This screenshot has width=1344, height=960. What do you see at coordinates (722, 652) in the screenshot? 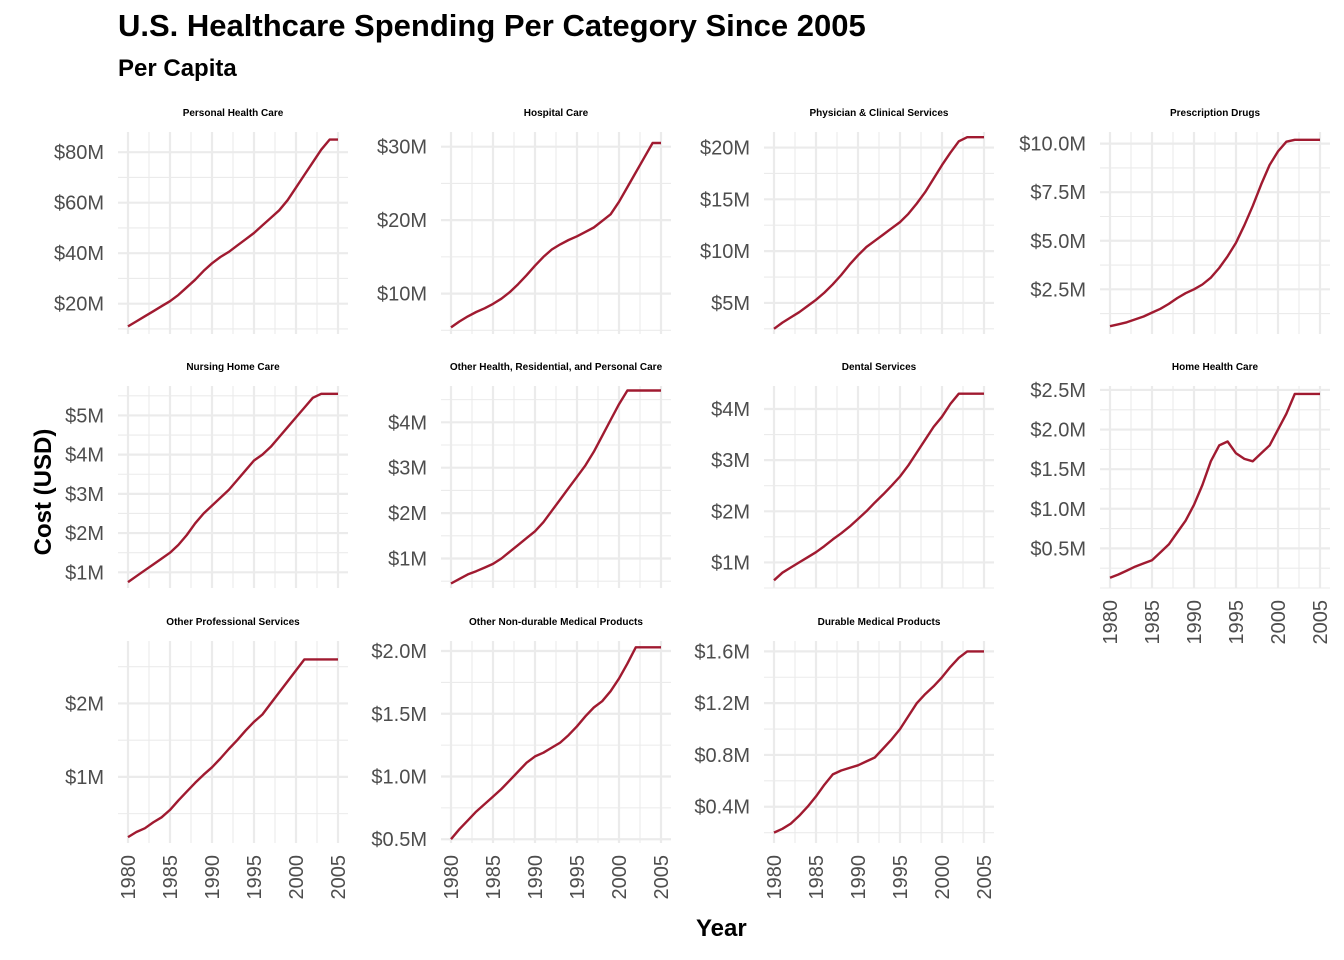
I see `y-tick-label: $1.6M` at bounding box center [722, 652].